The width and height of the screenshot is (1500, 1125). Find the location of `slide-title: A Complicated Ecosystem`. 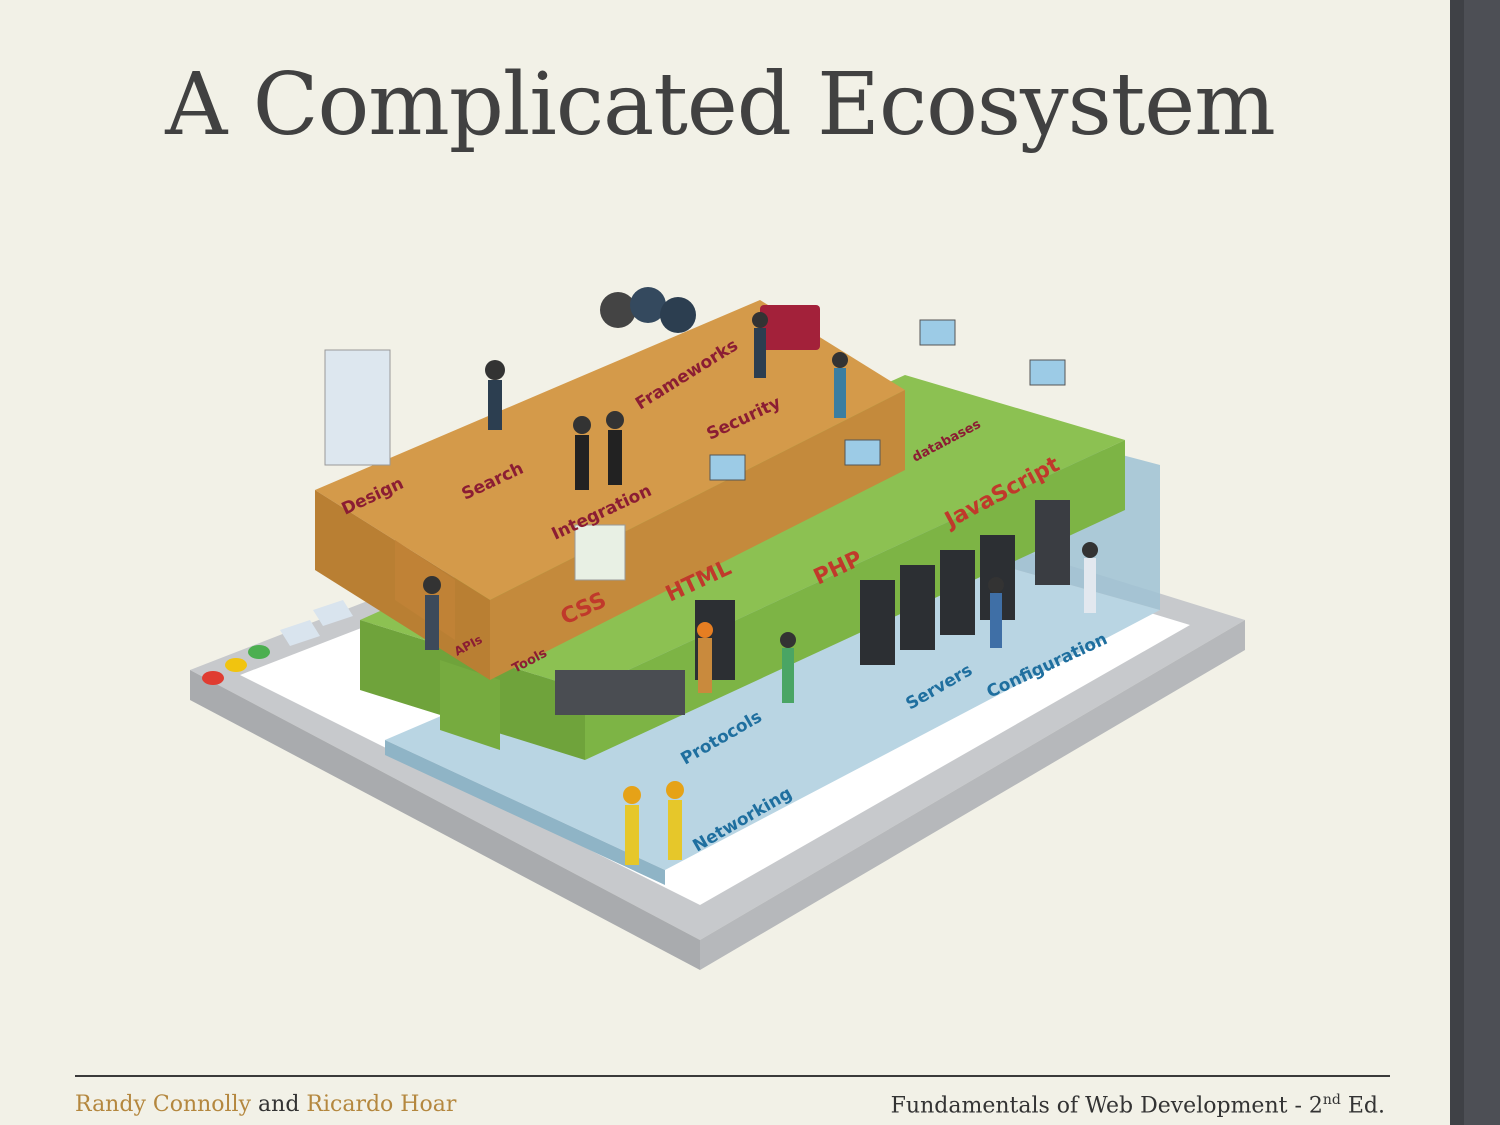

slide-title: A Complicated Ecosystem is located at coordinates (720, 105).